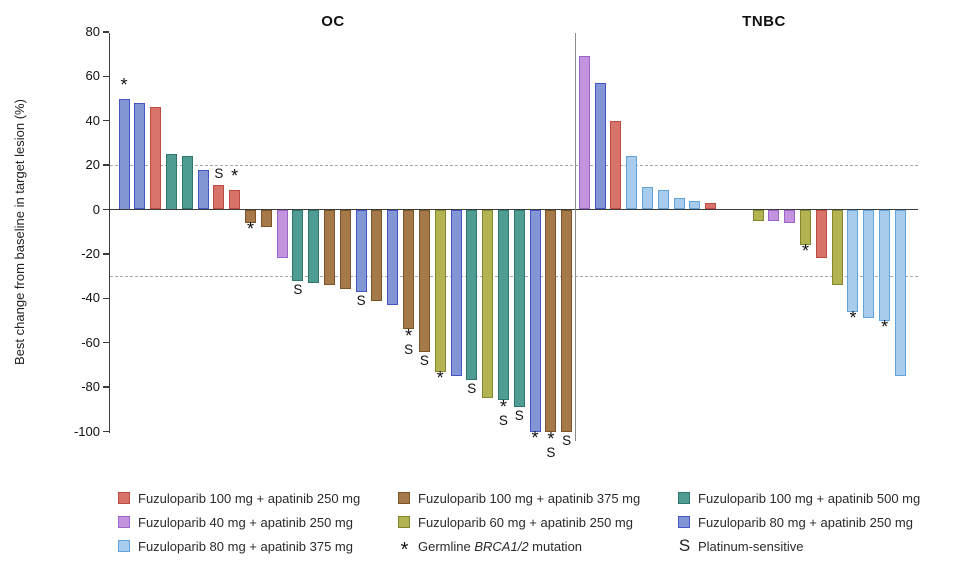 The height and width of the screenshot is (578, 976). What do you see at coordinates (805, 522) in the screenshot?
I see `legend-label: Fuzuloparib 80 mg + apatinib 250 mg` at bounding box center [805, 522].